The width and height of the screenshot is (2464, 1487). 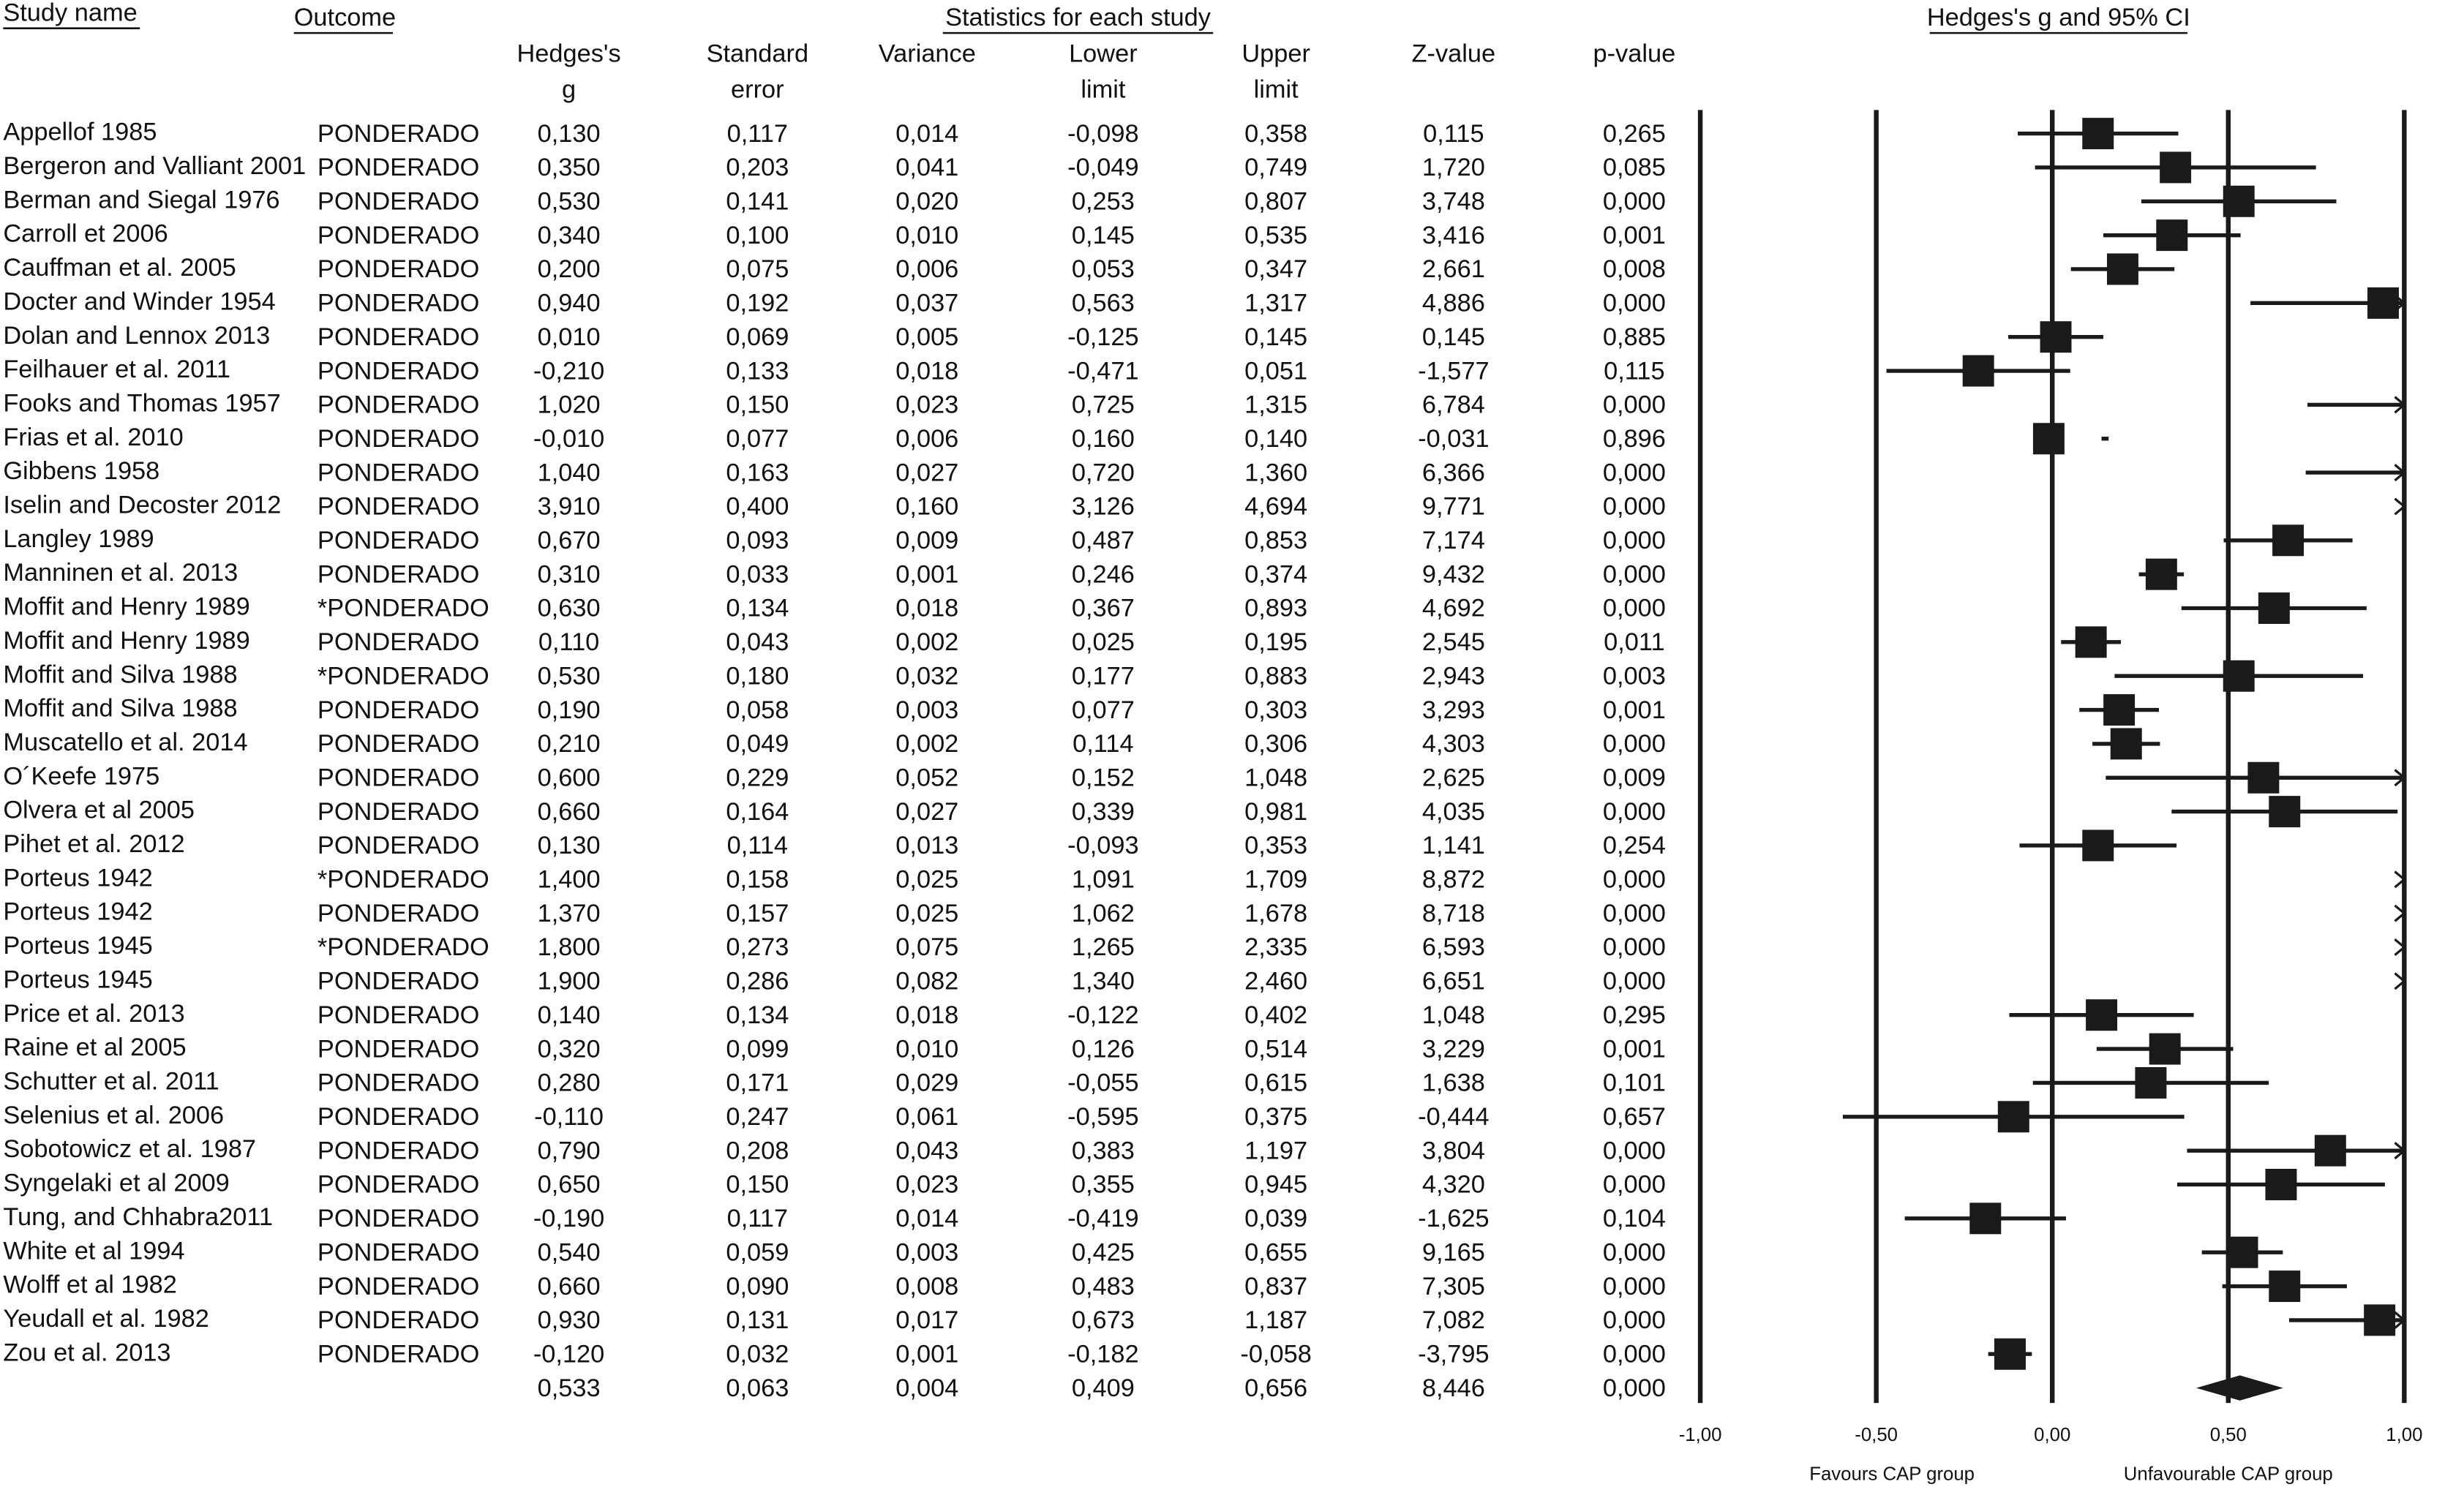 What do you see at coordinates (926, 405) in the screenshot?
I see `table-value: 0,023` at bounding box center [926, 405].